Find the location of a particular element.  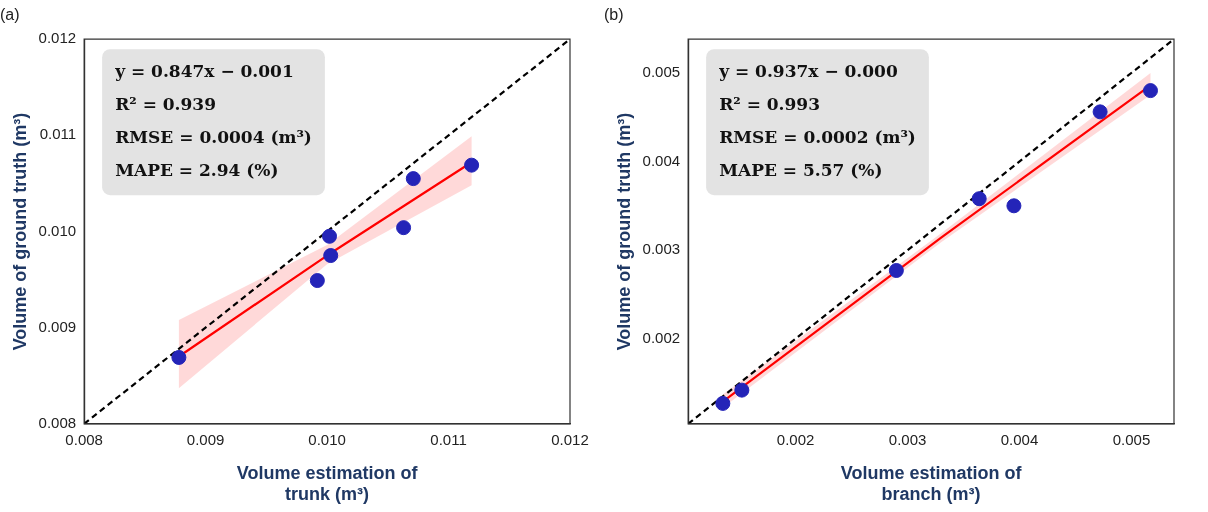

annotation: MAPE = 2.94 (%) is located at coordinates (197, 170).